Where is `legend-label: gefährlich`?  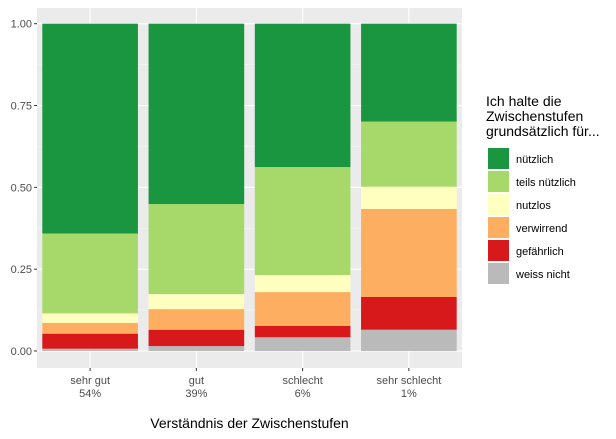 legend-label: gefährlich is located at coordinates (540, 252).